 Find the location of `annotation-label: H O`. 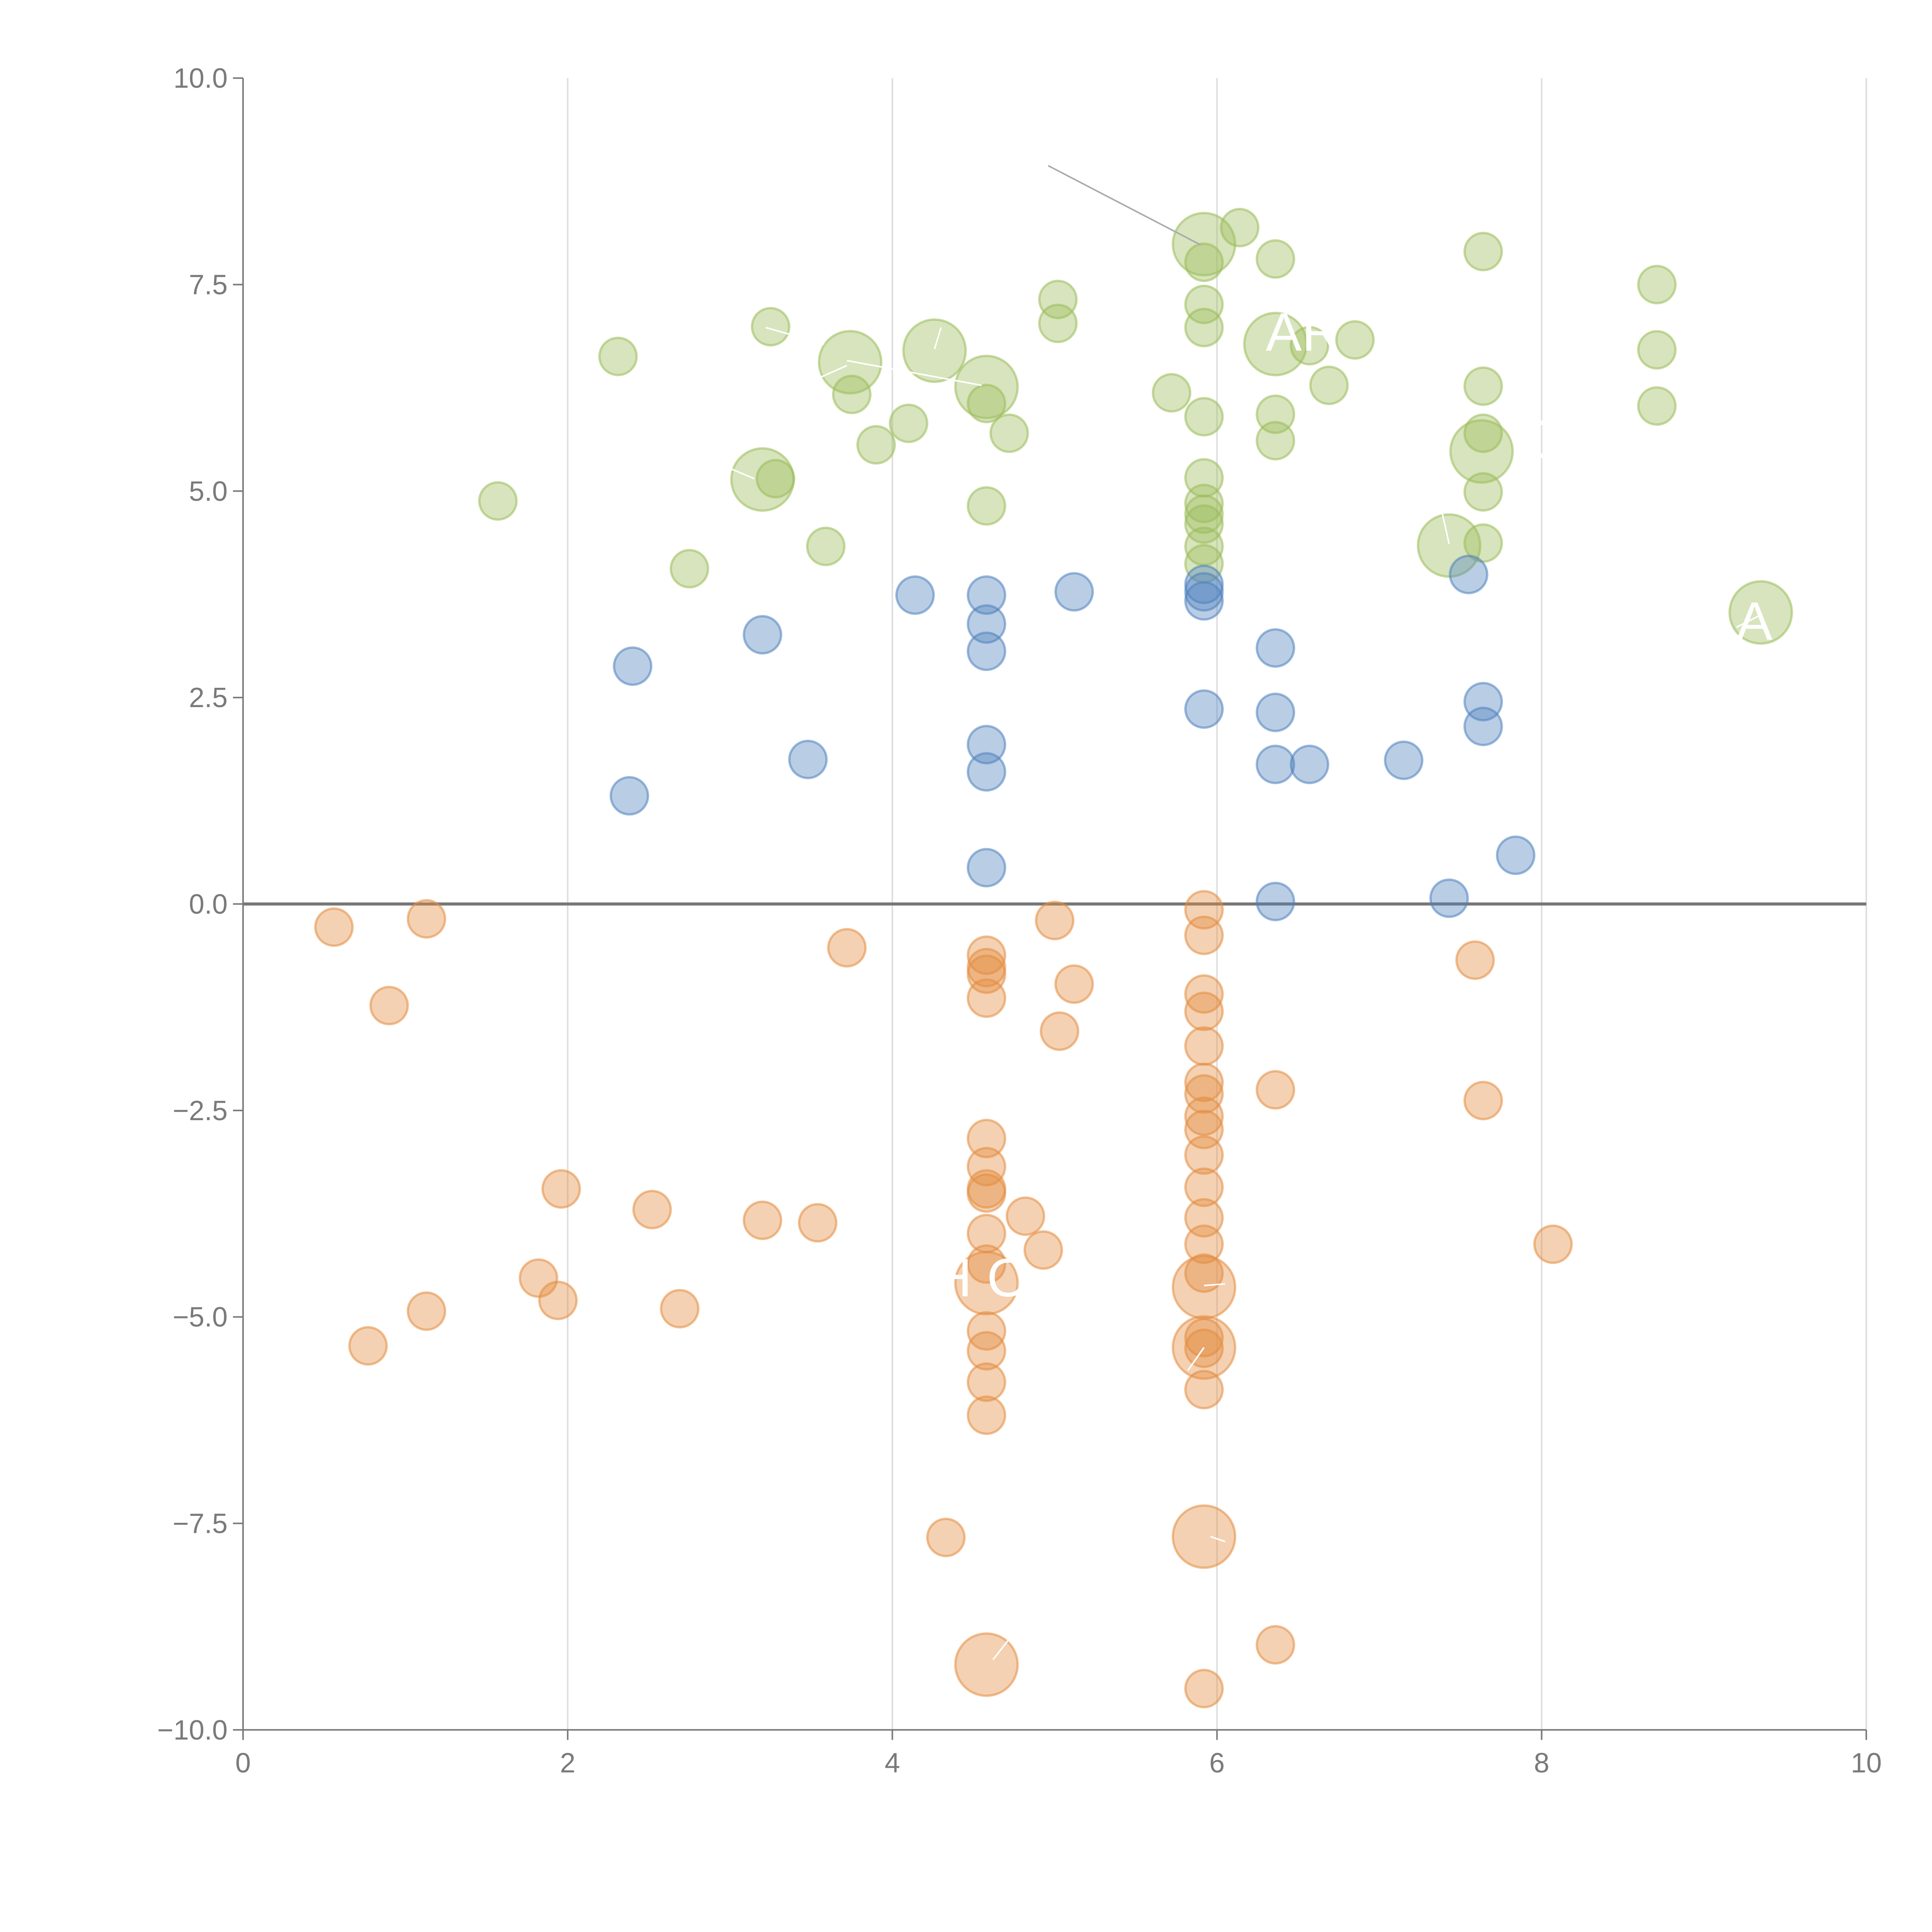

annotation-label: H O is located at coordinates (981, 1277).